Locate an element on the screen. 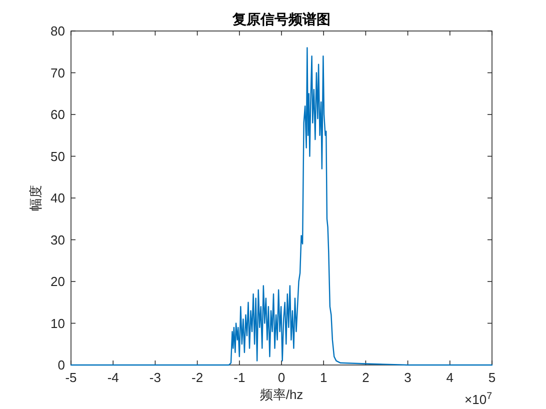 Image resolution: width=546 pixels, height=409 pixels. title: 复原信号频谱图 is located at coordinates (281, 19).